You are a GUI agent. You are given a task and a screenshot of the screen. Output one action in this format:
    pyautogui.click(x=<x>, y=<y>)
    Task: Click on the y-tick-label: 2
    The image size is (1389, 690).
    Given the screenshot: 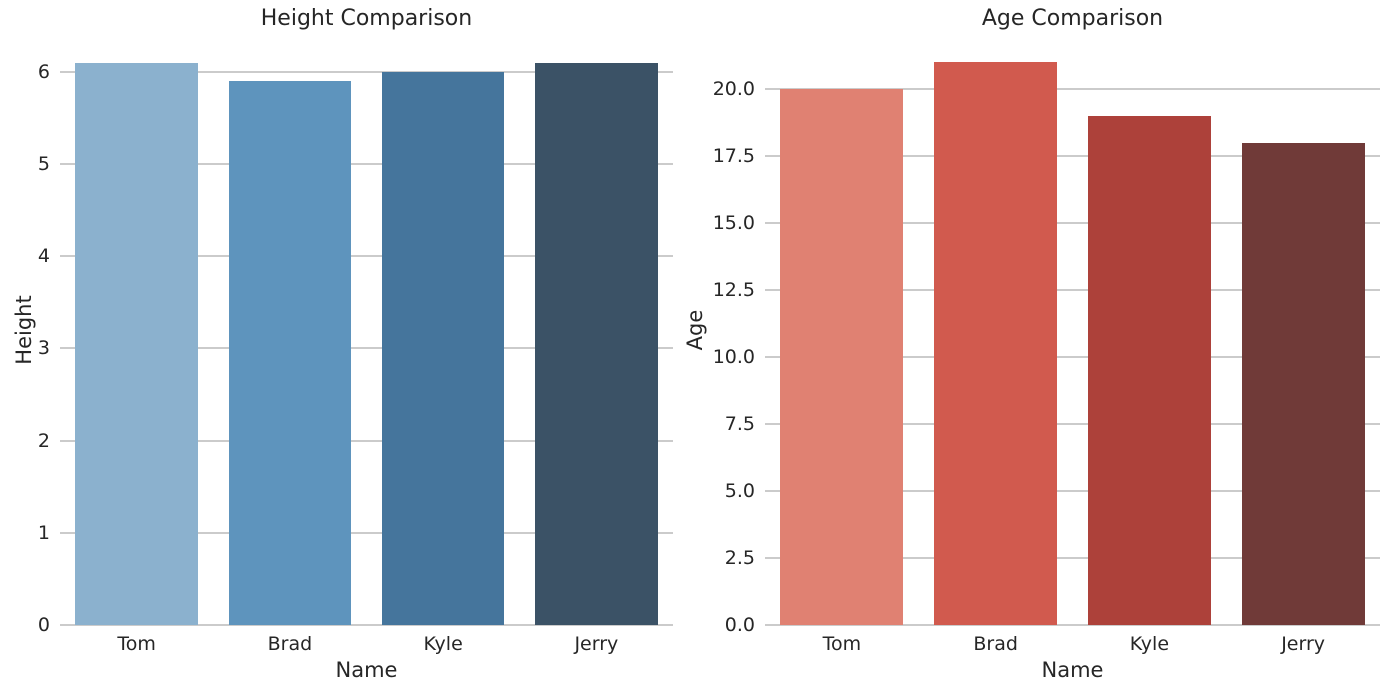 What is the action you would take?
    pyautogui.click(x=43, y=440)
    